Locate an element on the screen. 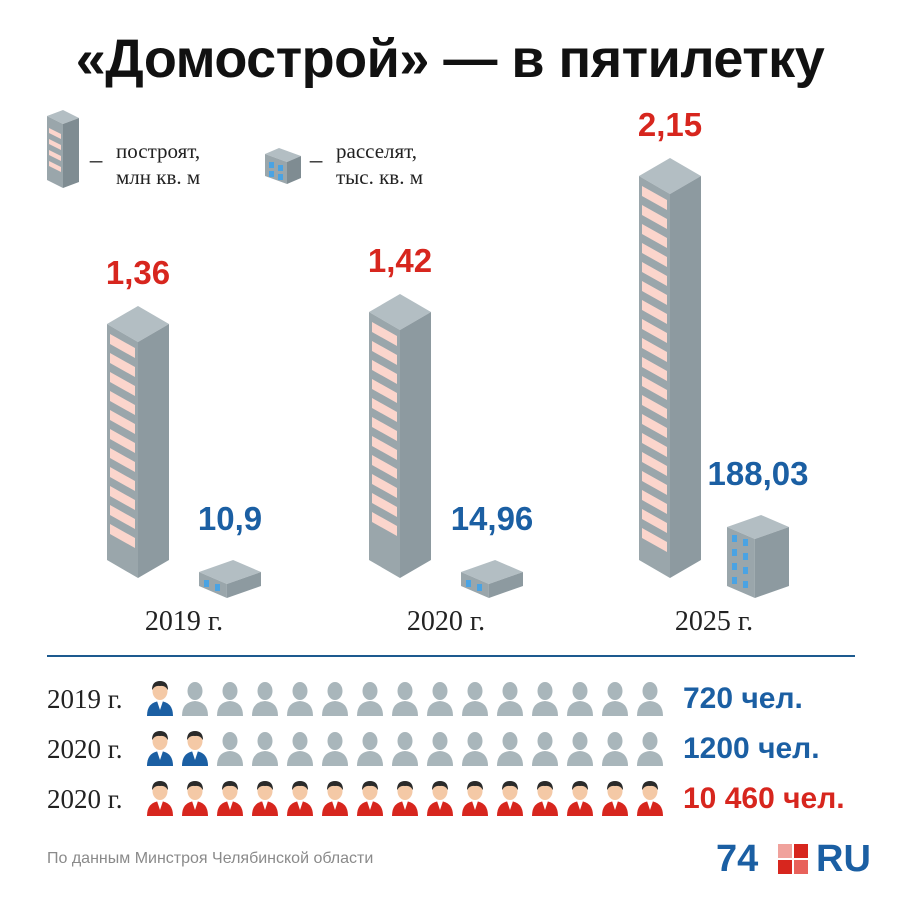 The height and width of the screenshot is (900, 900). logo-squares-icon is located at coordinates (793, 859).